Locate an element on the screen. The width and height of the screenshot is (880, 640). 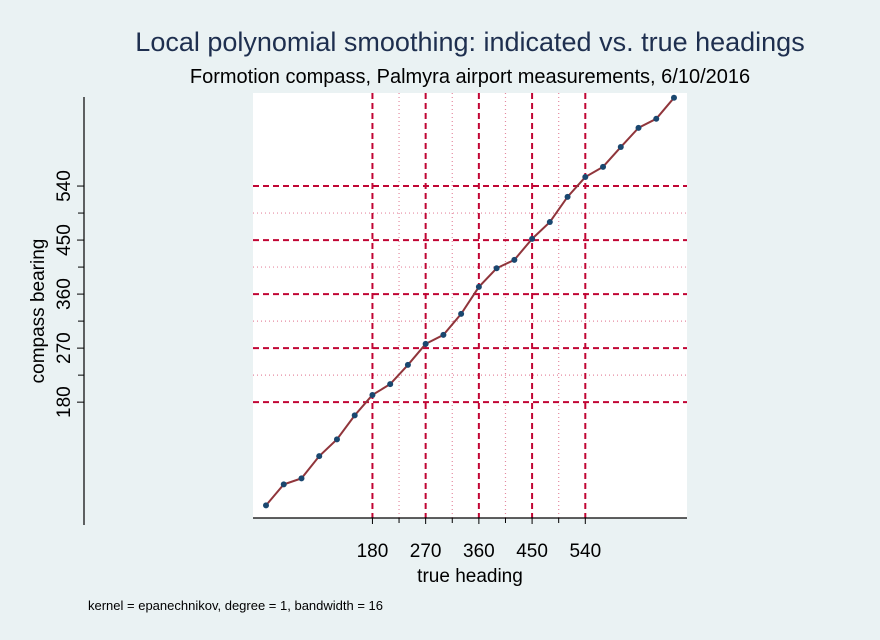
y-tick-label: 360 is located at coordinates (64, 294).